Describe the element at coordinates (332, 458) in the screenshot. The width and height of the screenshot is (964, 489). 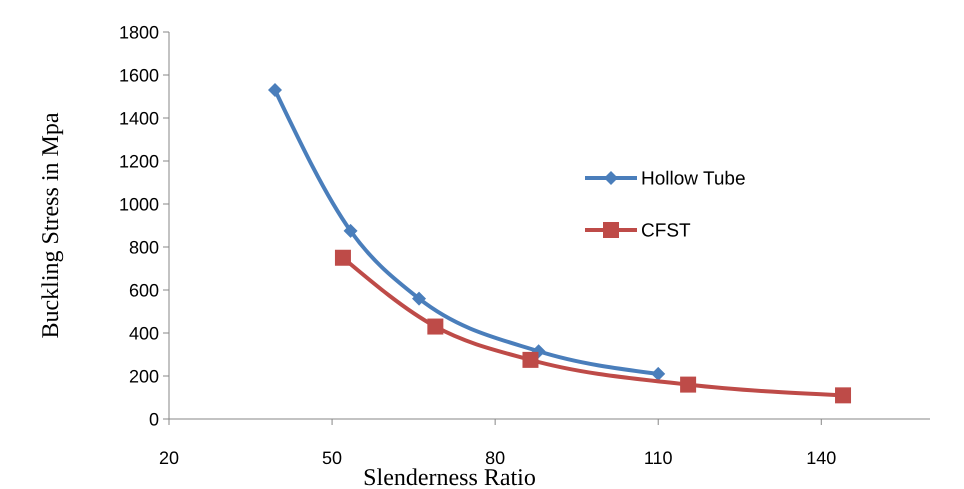
I see `x-tick-label: 50` at that location.